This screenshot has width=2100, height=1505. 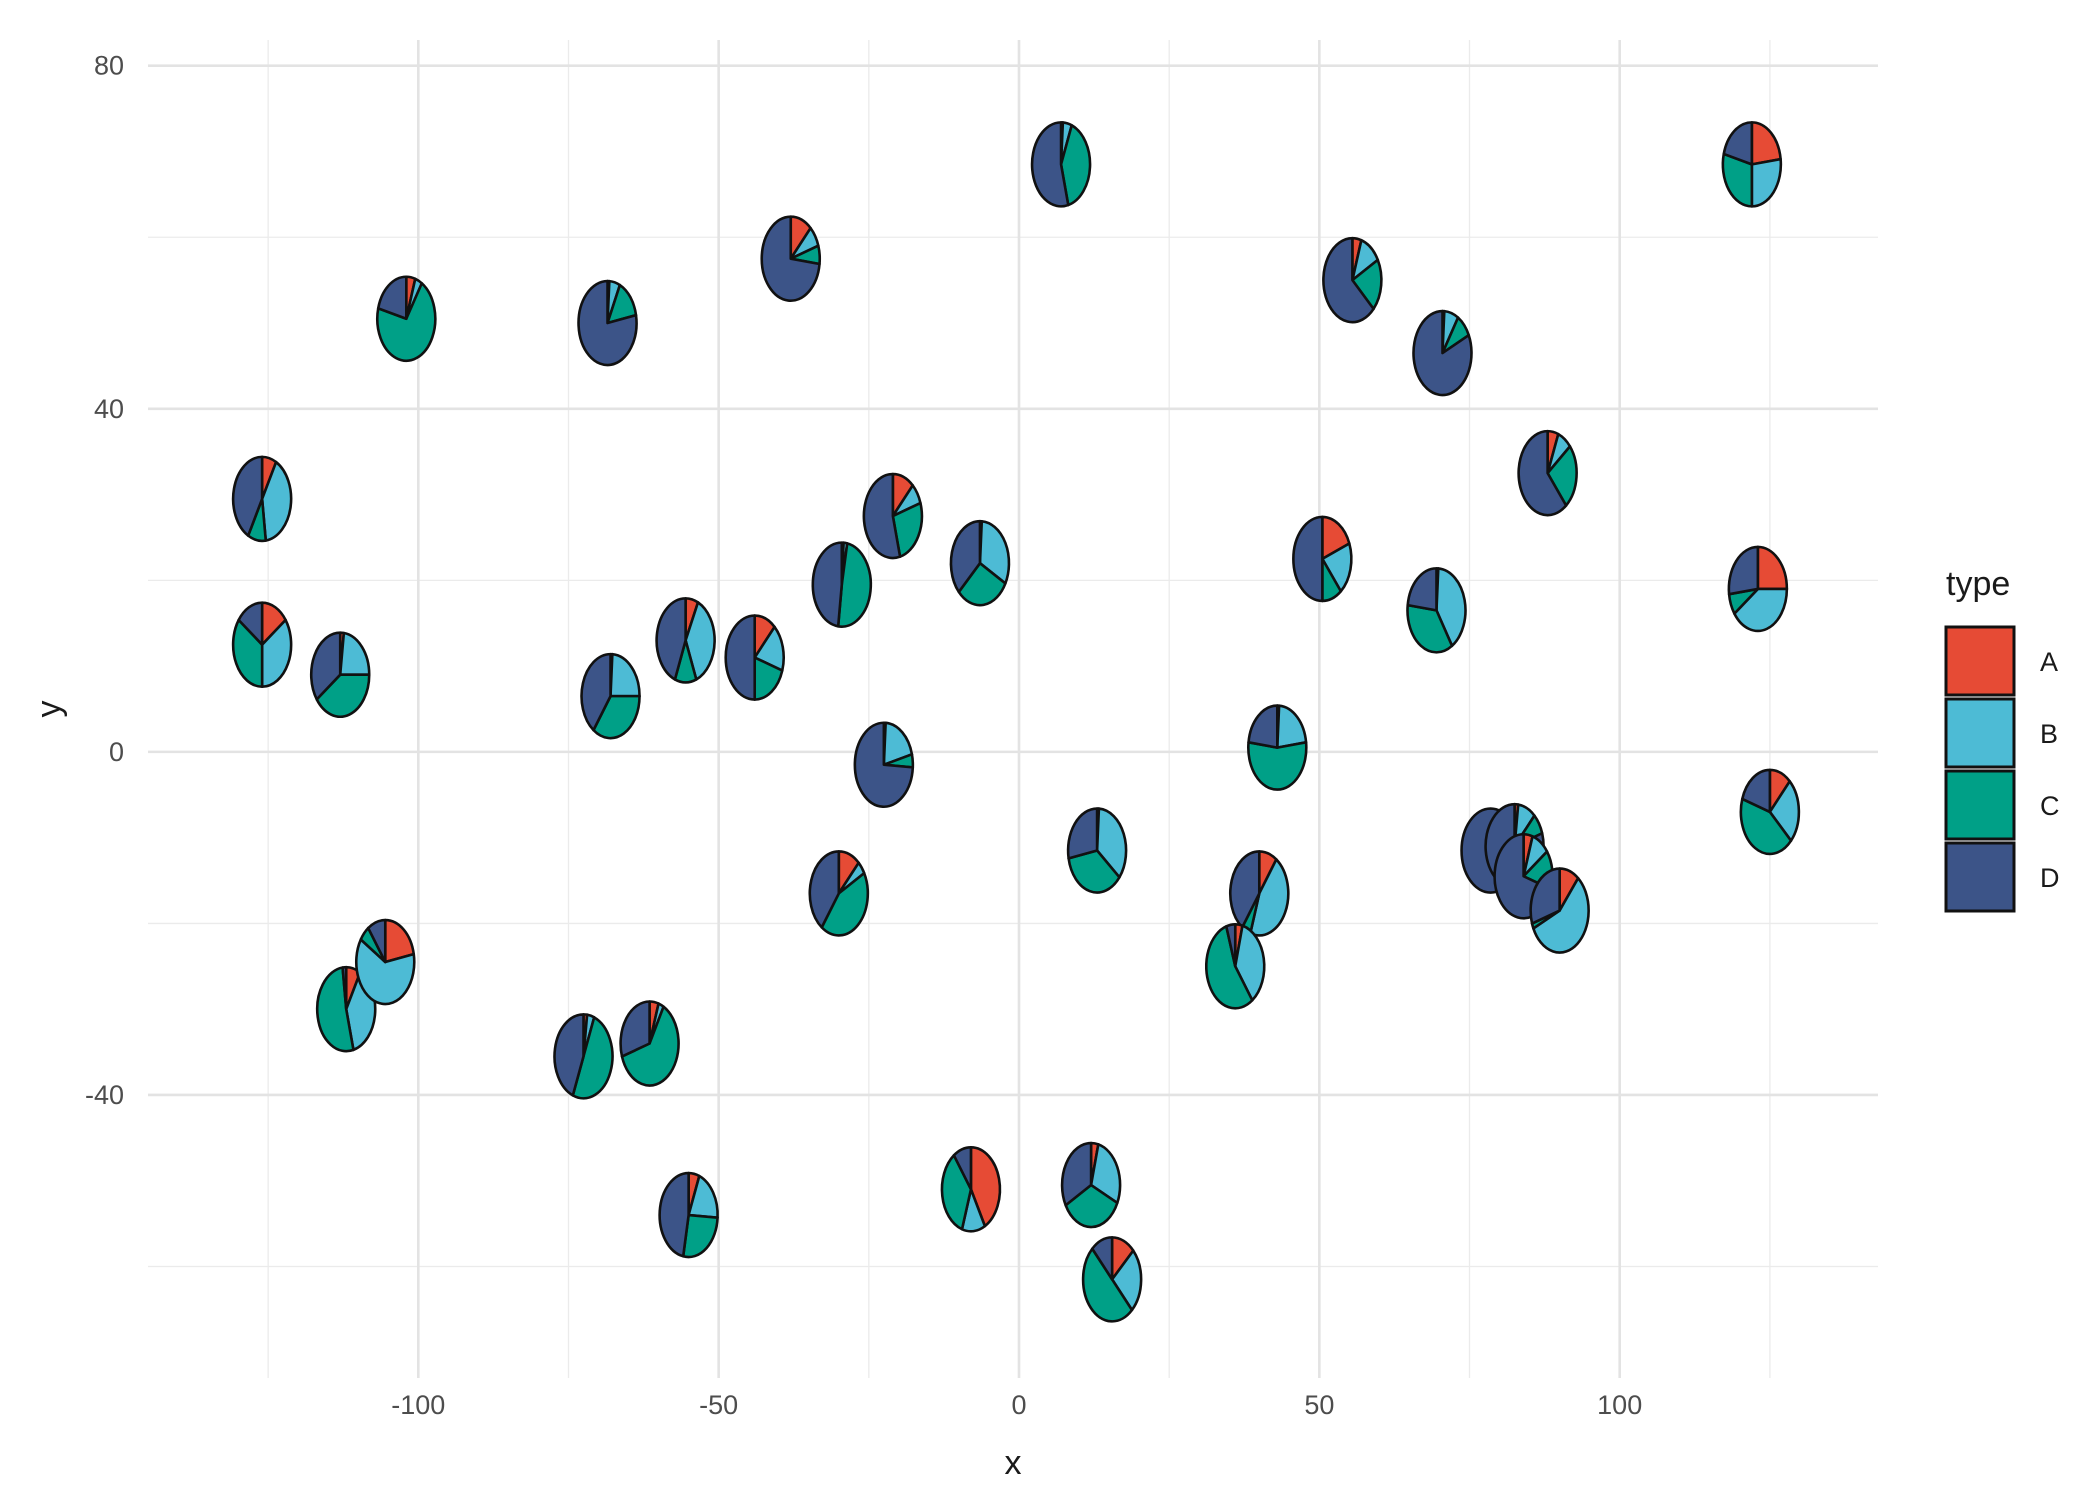 I want to click on legend-label-a: A, so click(x=2049, y=662).